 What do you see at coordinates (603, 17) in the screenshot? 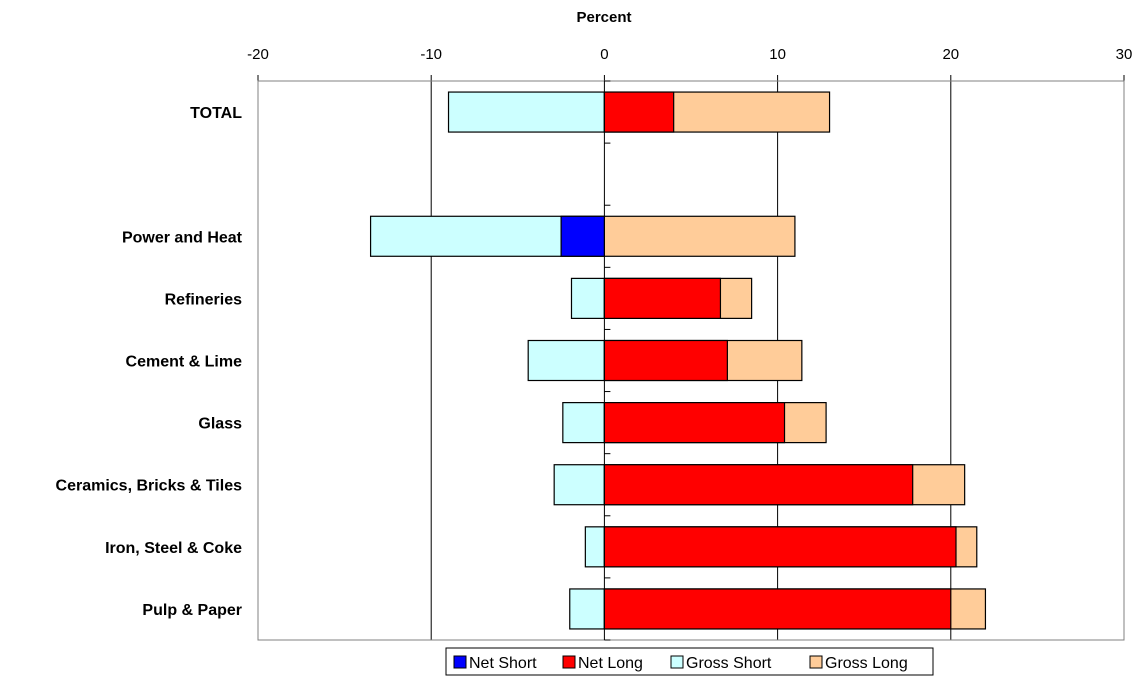
I see `x-axis-title: Percent` at bounding box center [603, 17].